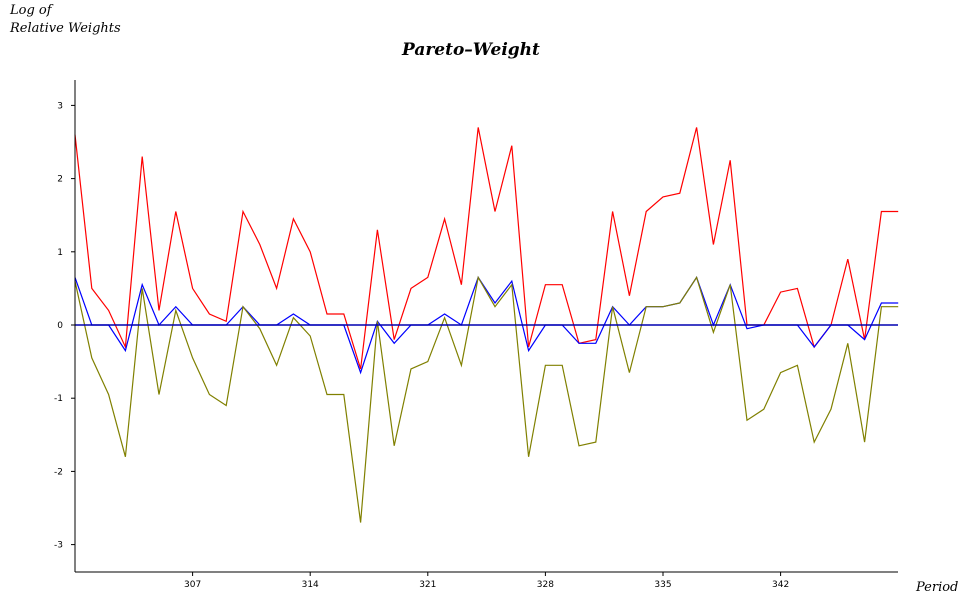  What do you see at coordinates (545, 584) in the screenshot?
I see `x-tick-label: 328` at bounding box center [545, 584].